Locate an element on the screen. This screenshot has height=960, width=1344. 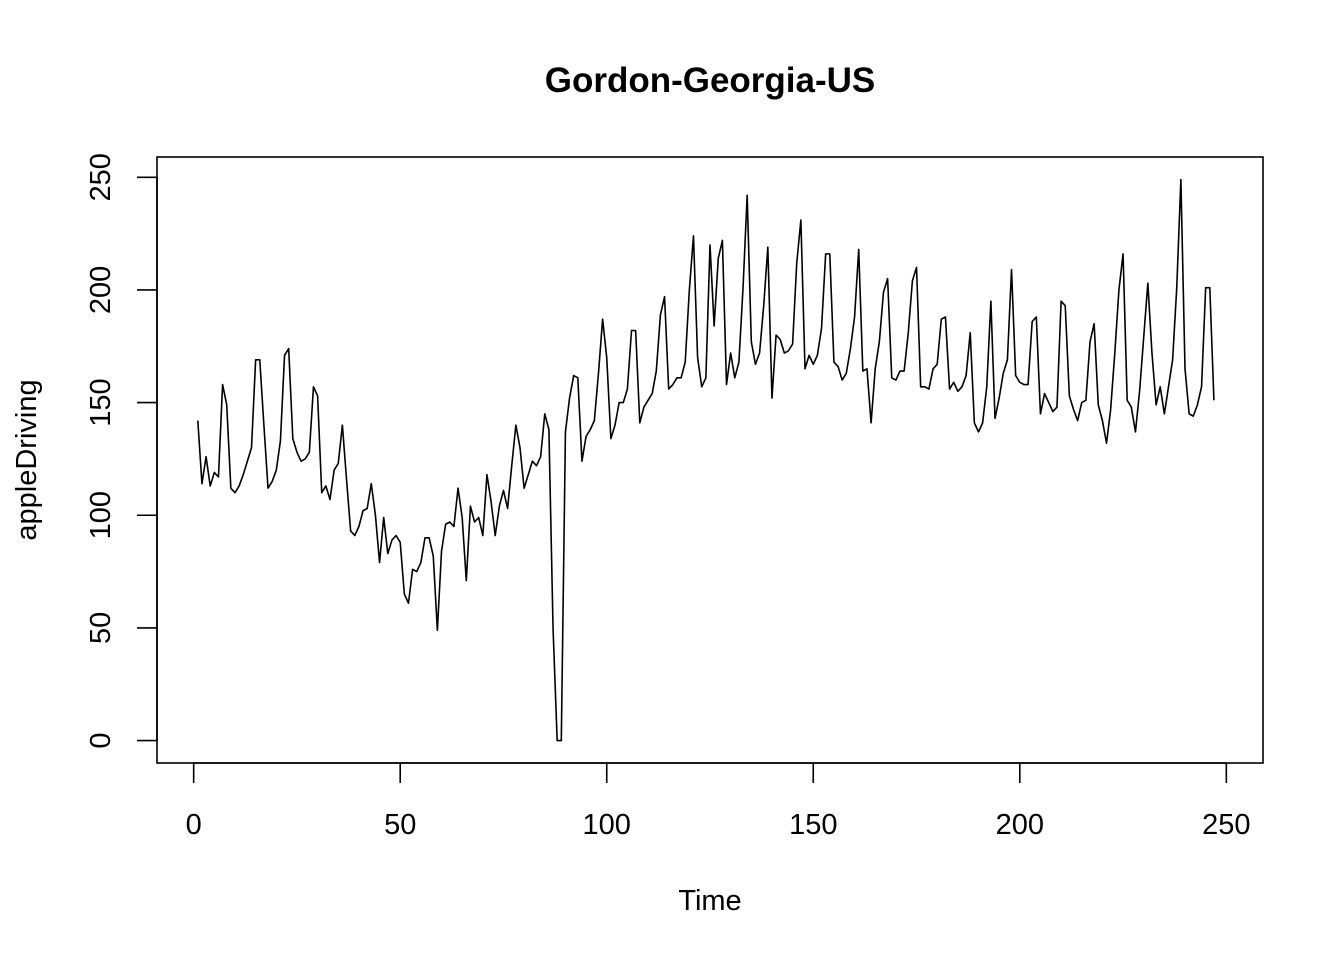
y-tick-label: 50 is located at coordinates (101, 628).